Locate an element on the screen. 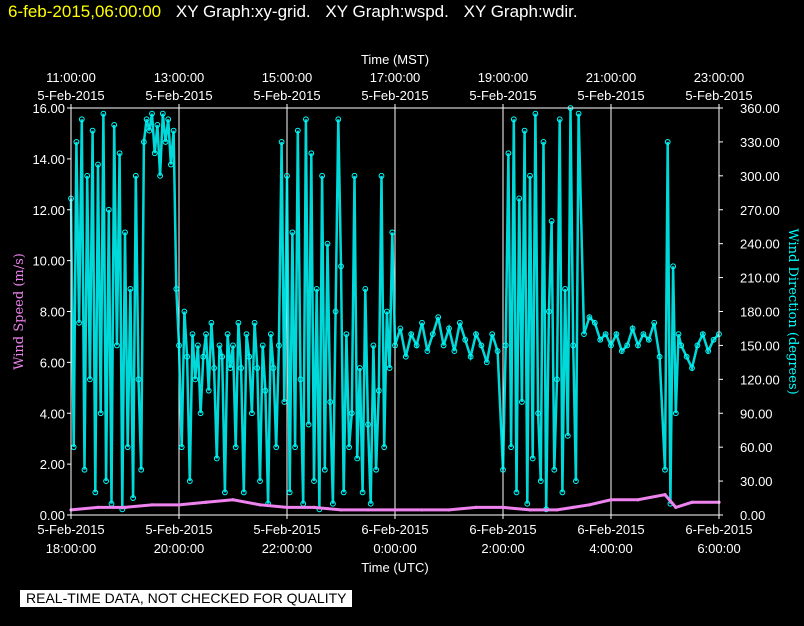  top-tick-time: 17:00:00 is located at coordinates (395, 77).